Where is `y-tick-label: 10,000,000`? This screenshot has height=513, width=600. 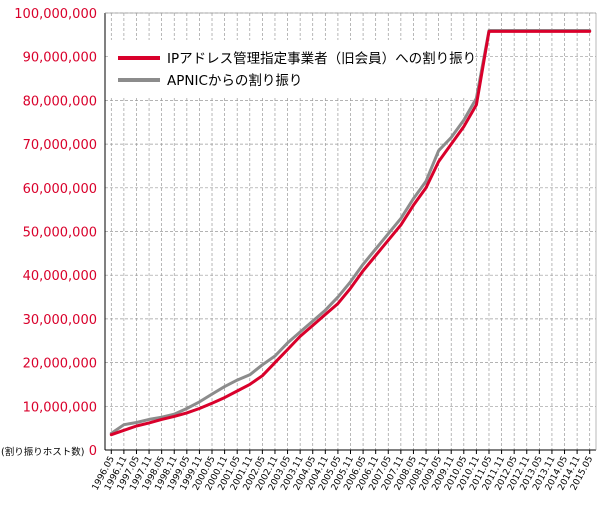
y-tick-label: 10,000,000 is located at coordinates (60, 407).